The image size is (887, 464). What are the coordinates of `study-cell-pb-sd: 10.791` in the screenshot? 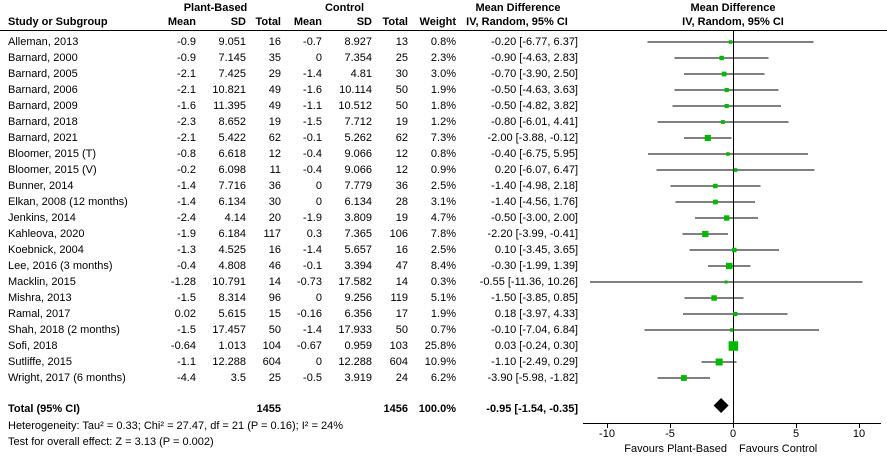 It's located at (229, 282).